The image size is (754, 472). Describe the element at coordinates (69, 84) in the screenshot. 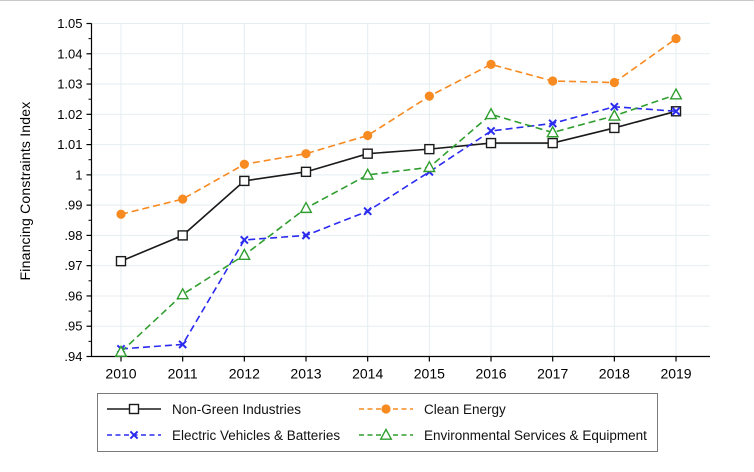

I see `y-tick-label: 1.03` at that location.